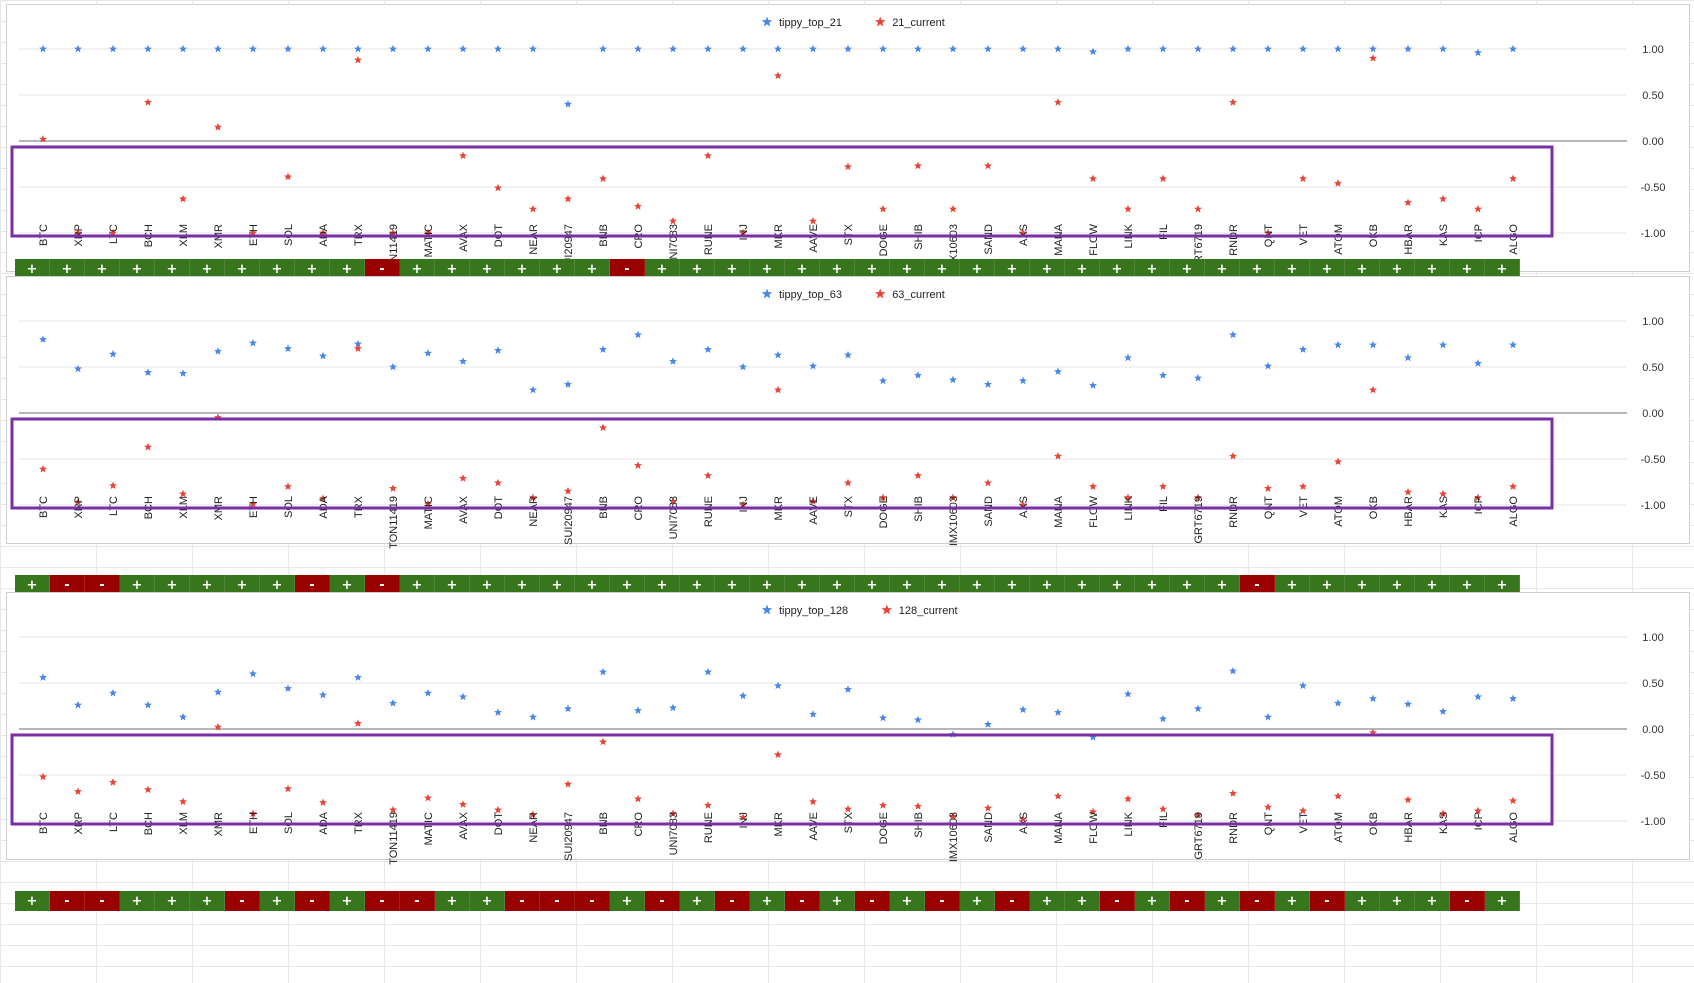 The width and height of the screenshot is (1694, 983). What do you see at coordinates (1467, 901) in the screenshot?
I see `sign-cell-ICP: -` at bounding box center [1467, 901].